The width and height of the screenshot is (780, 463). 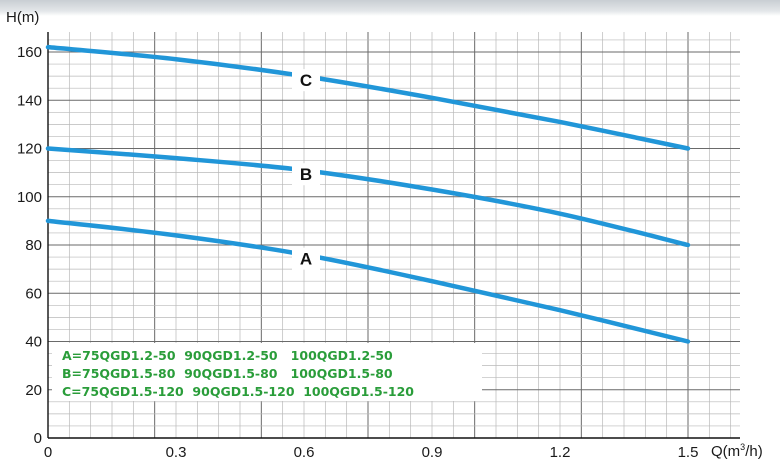 What do you see at coordinates (29, 52) in the screenshot?
I see `y-tick-label: 160` at bounding box center [29, 52].